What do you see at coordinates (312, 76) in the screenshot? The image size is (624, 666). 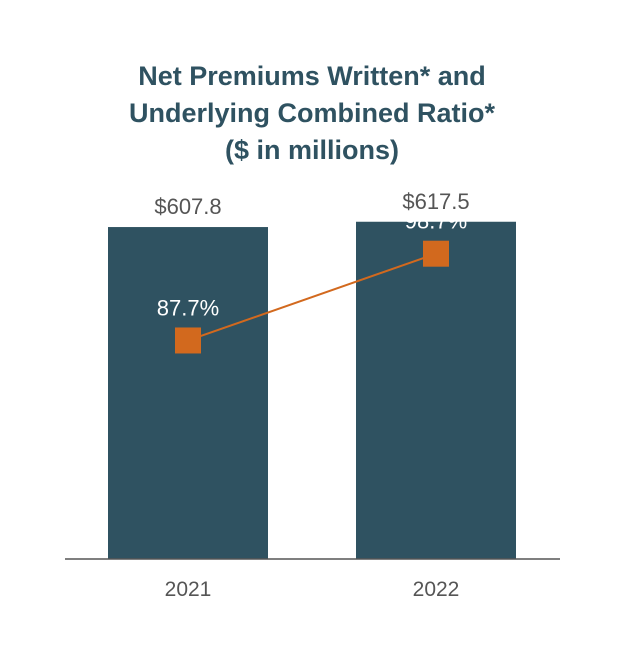 I see `chart-title-line-1: Net Premiums Written* and` at bounding box center [312, 76].